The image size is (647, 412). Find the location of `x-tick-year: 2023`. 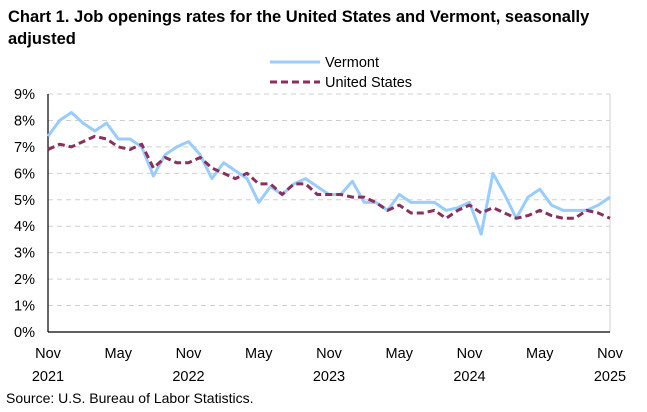

x-tick-year: 2023 is located at coordinates (329, 377).